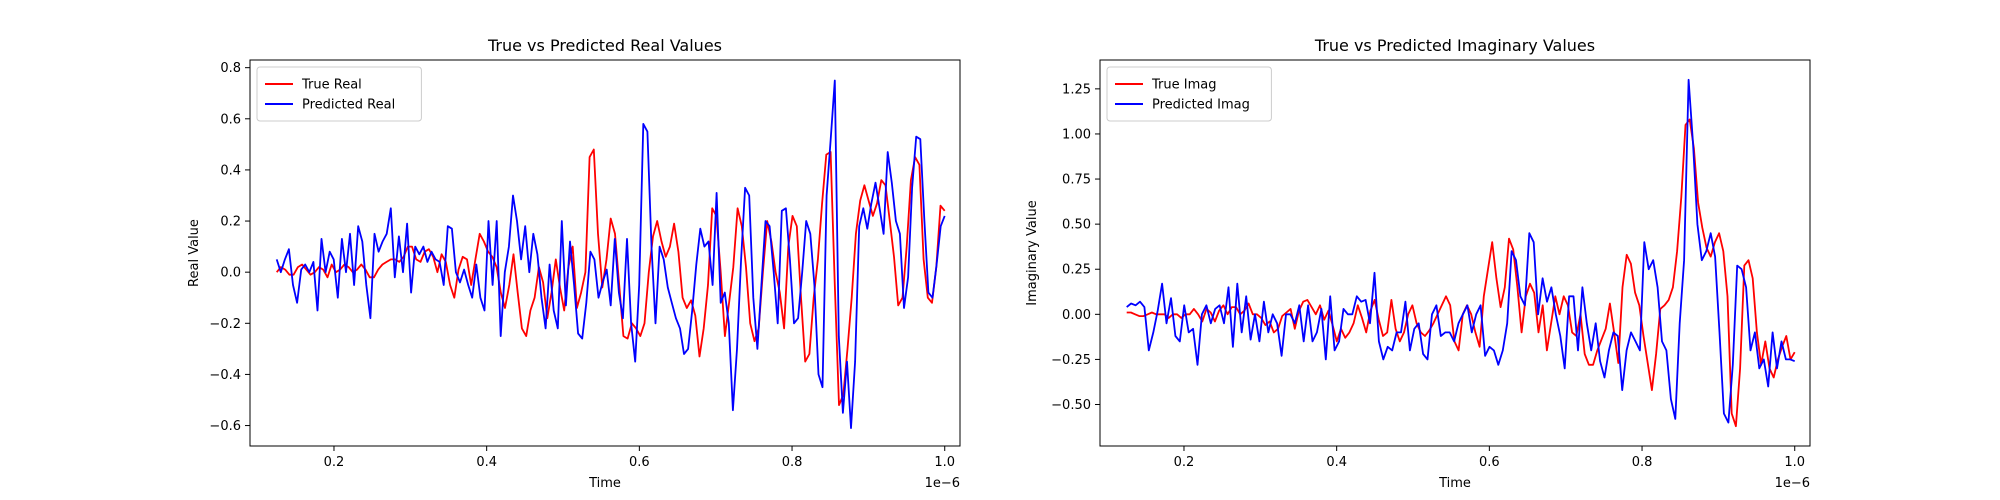 The image size is (2000, 500). I want to click on y-axis-label: Real Value, so click(194, 253).